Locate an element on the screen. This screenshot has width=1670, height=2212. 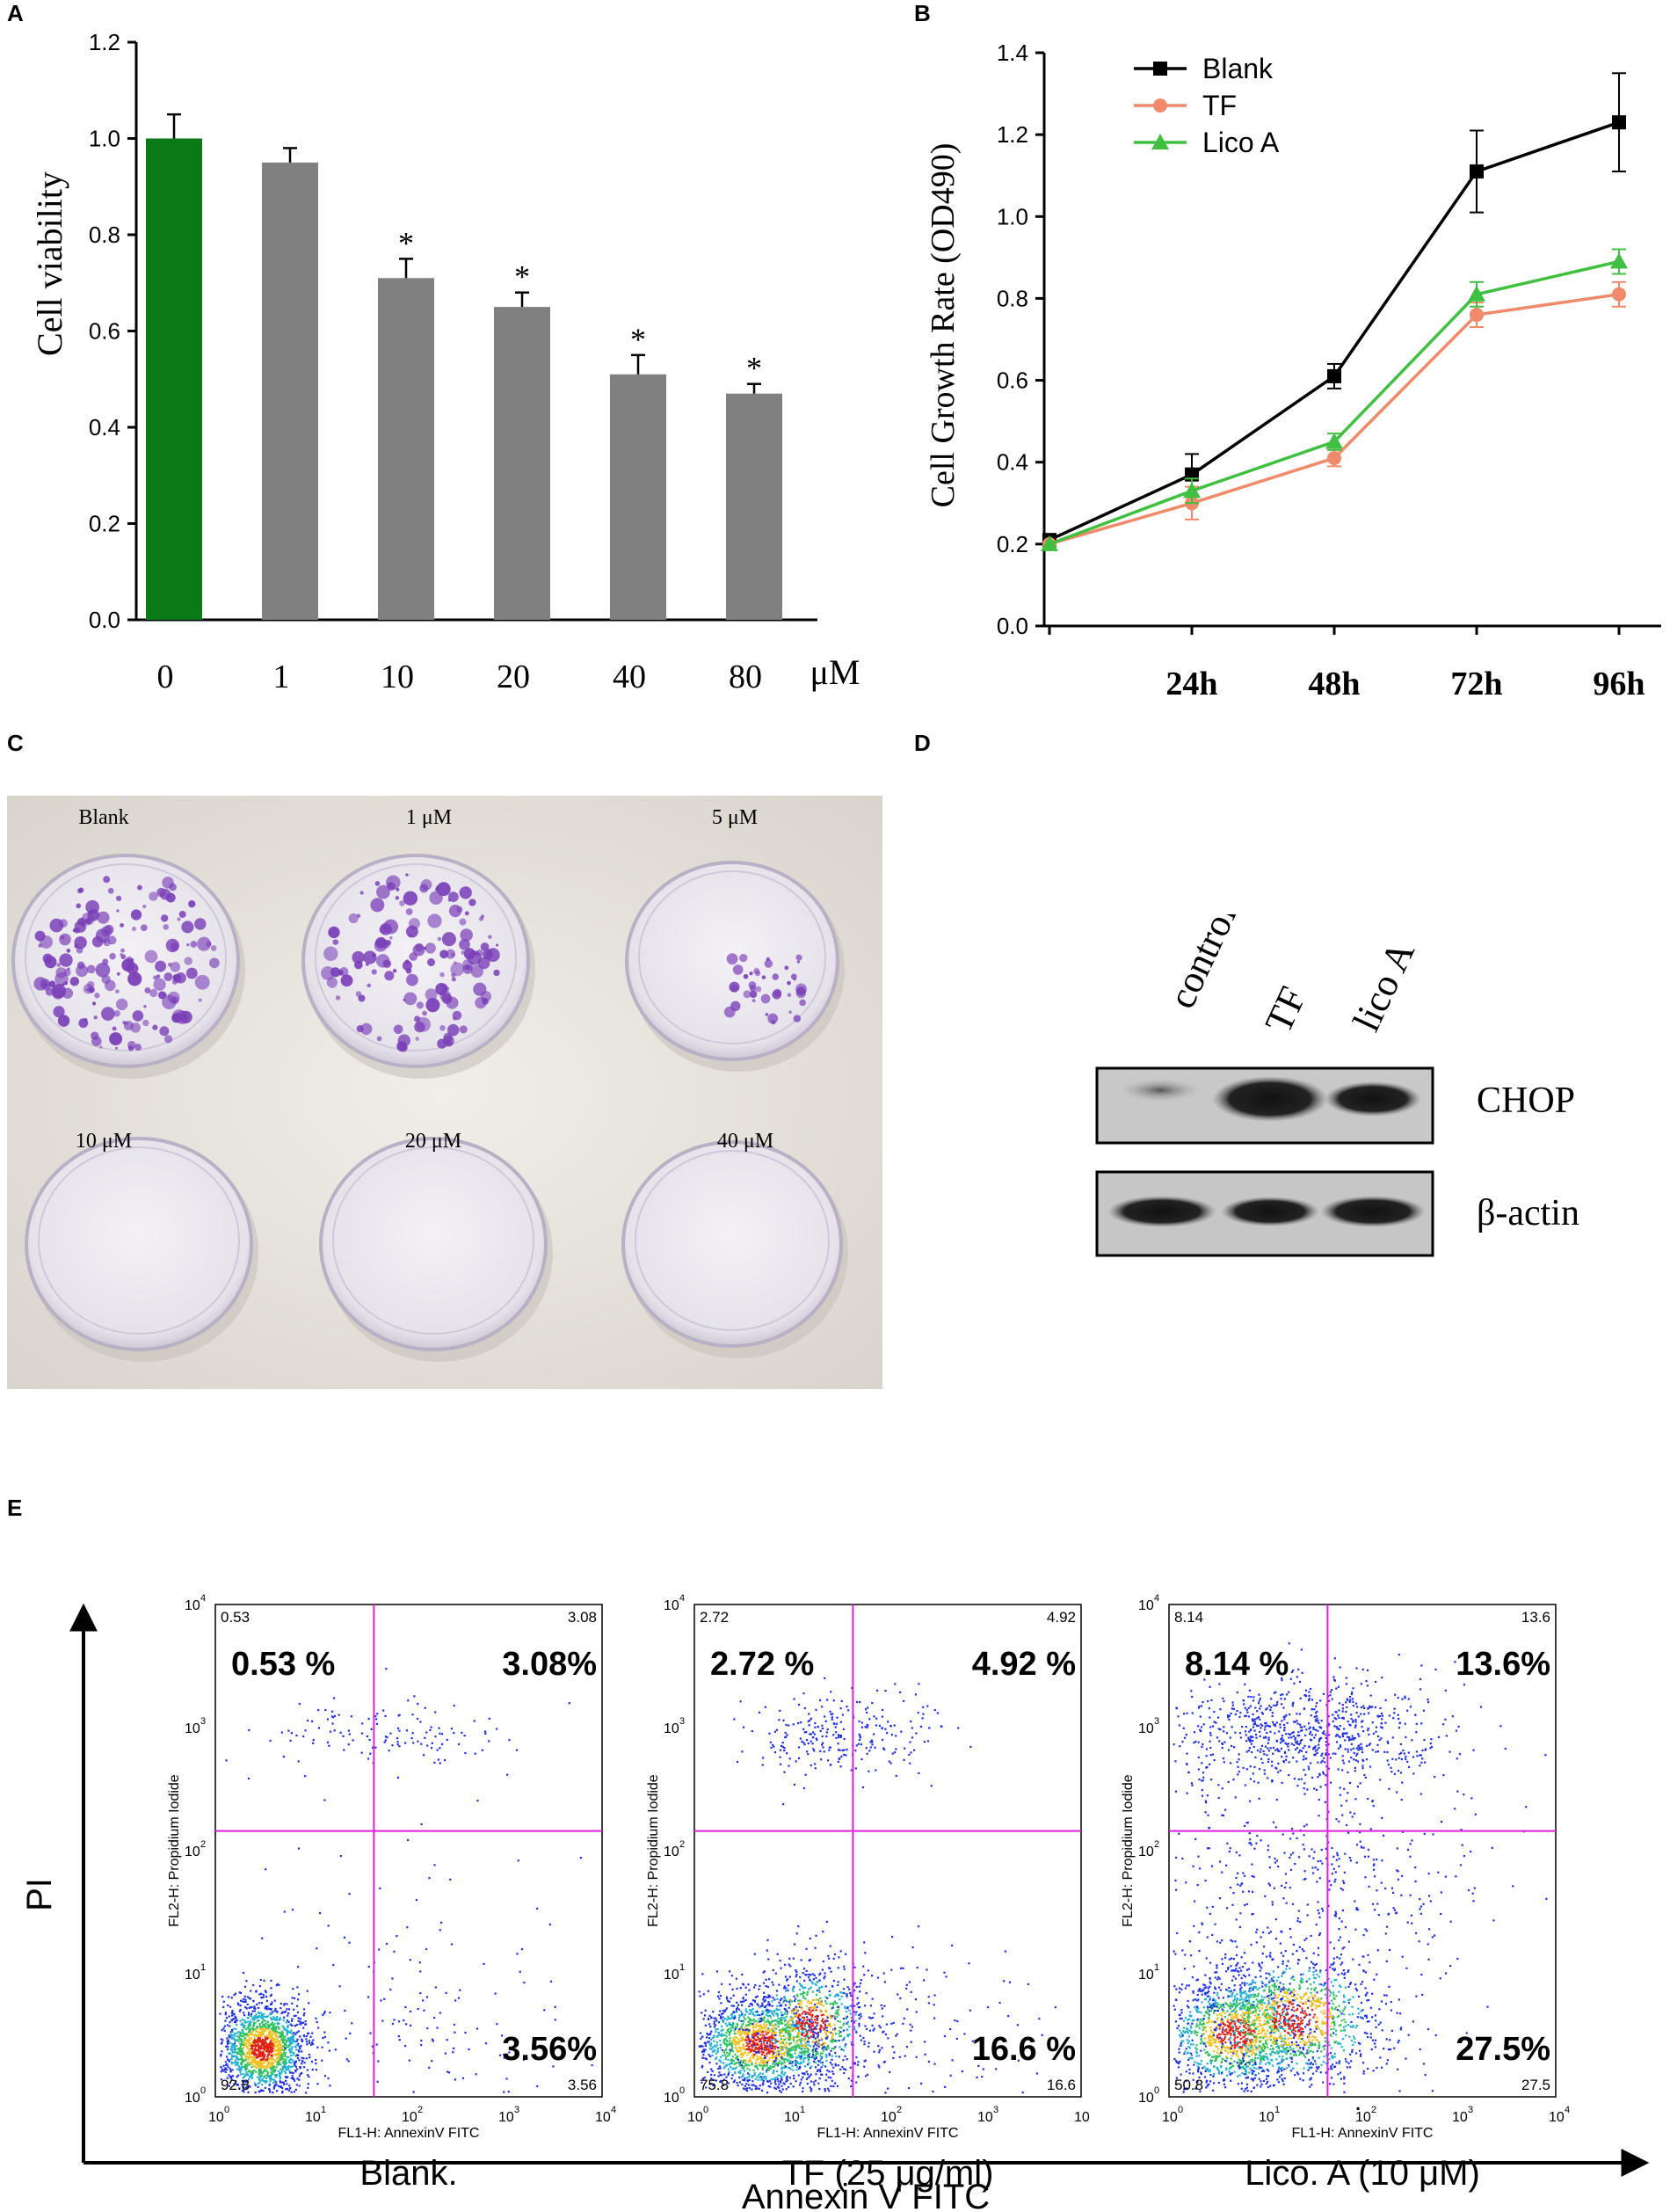
line-xtick-label: 48h is located at coordinates (1334, 684).